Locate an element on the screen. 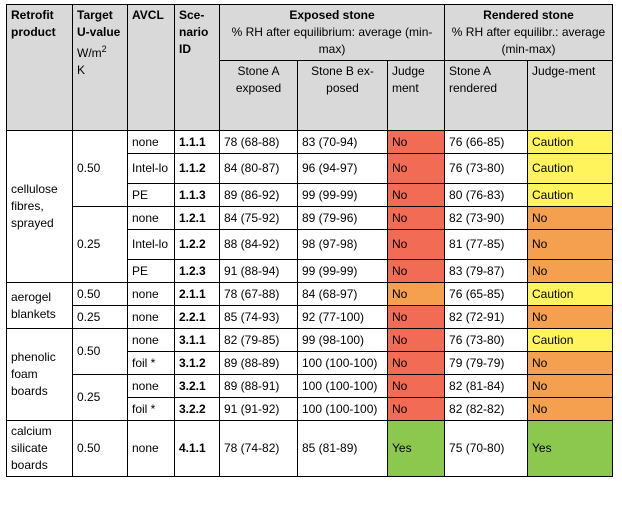 This screenshot has width=622, height=508. scenario-id-cell: 3.1.1 is located at coordinates (197, 340).